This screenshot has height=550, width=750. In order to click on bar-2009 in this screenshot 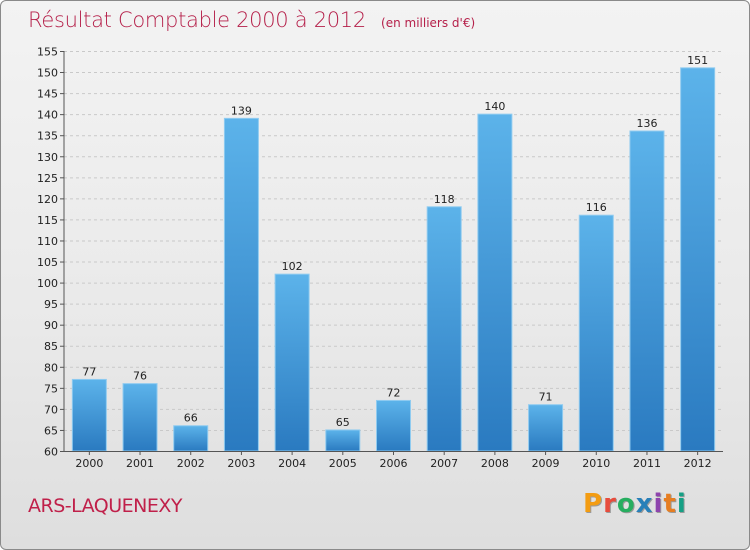, I will do `click(546, 428)`.